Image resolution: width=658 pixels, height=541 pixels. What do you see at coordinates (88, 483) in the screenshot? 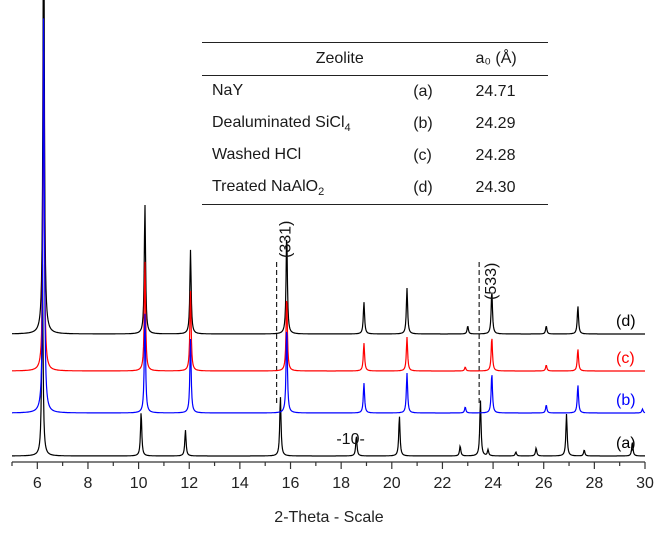
I see `x-tick-label: 8` at bounding box center [88, 483].